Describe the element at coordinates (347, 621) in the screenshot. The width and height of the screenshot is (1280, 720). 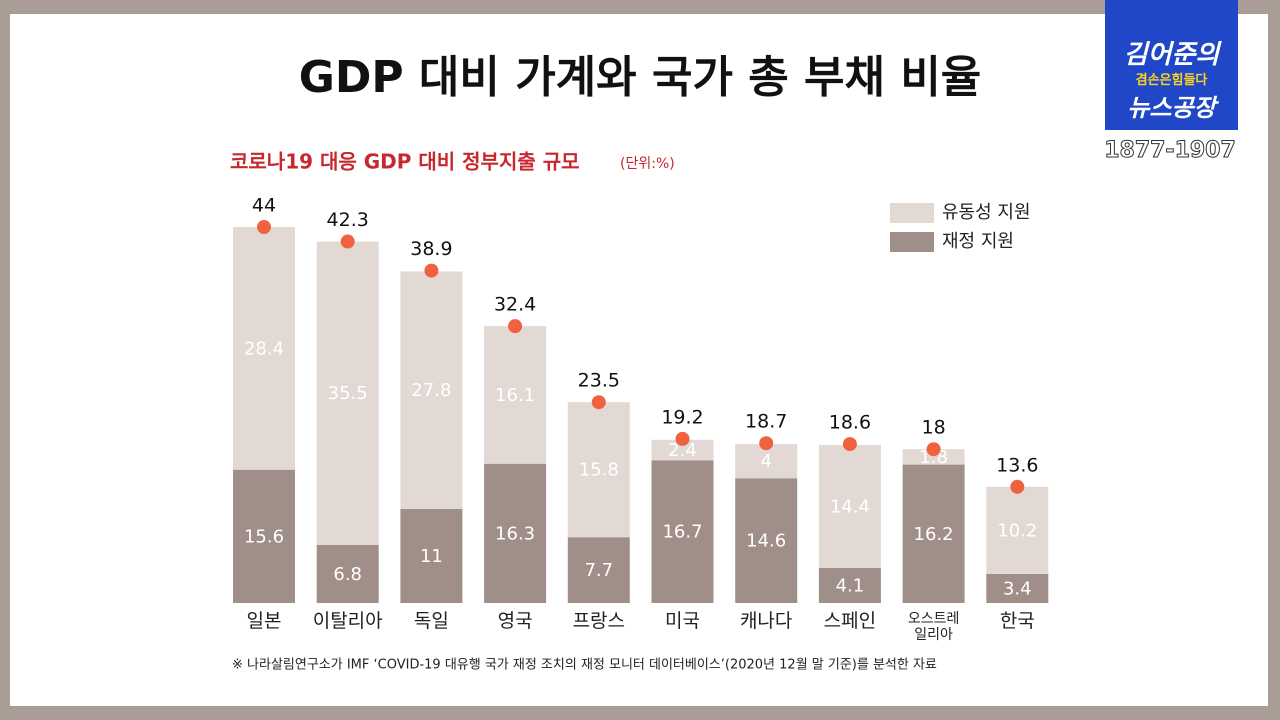
I see `x-tick-label: 이탈리아` at that location.